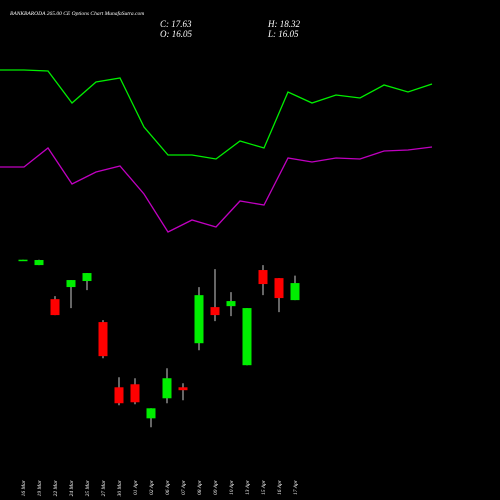 The height and width of the screenshot is (500, 500). I want to click on ohlc-label: C: 17.63, so click(176, 24).